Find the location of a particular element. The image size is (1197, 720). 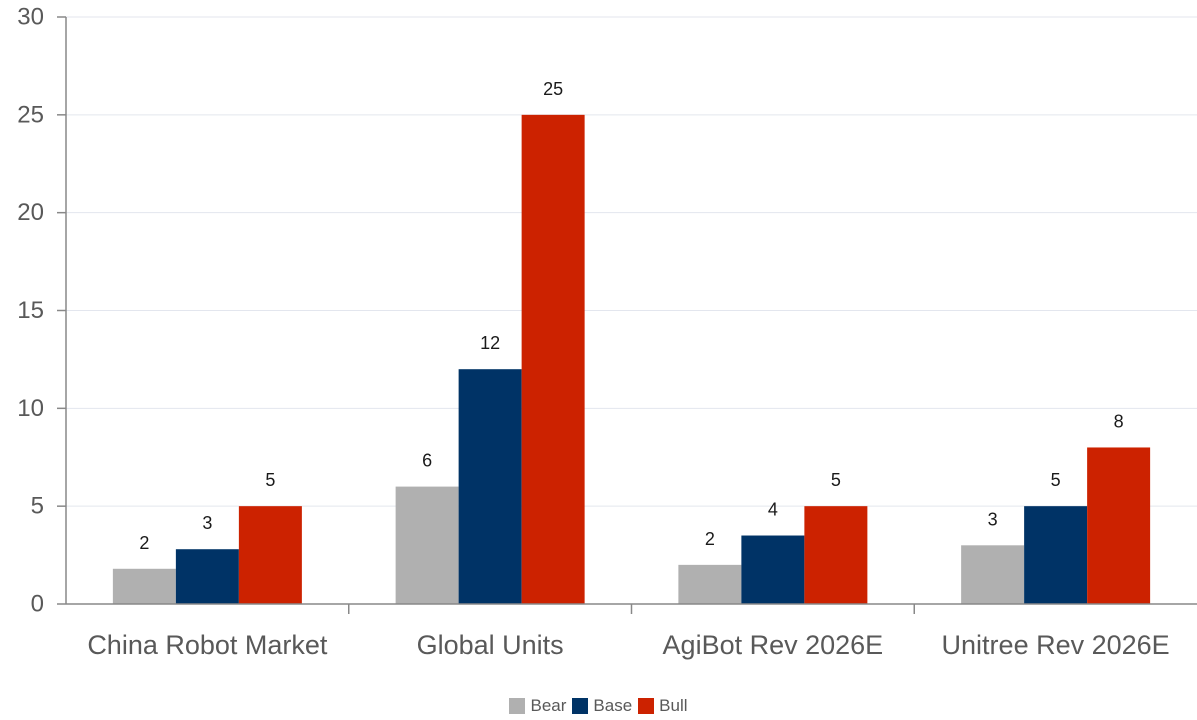

data-label: 12 is located at coordinates (490, 343).